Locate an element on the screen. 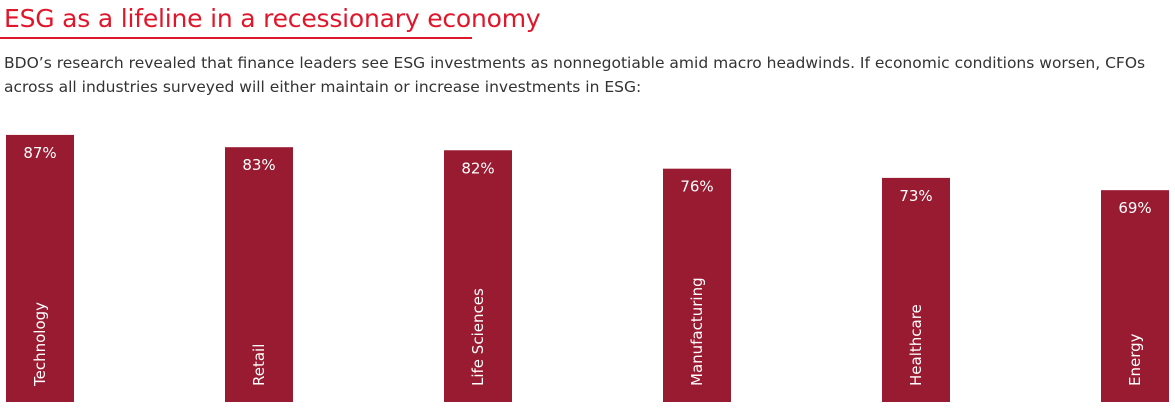 The image size is (1175, 409). value-label: 87% is located at coordinates (39, 153).